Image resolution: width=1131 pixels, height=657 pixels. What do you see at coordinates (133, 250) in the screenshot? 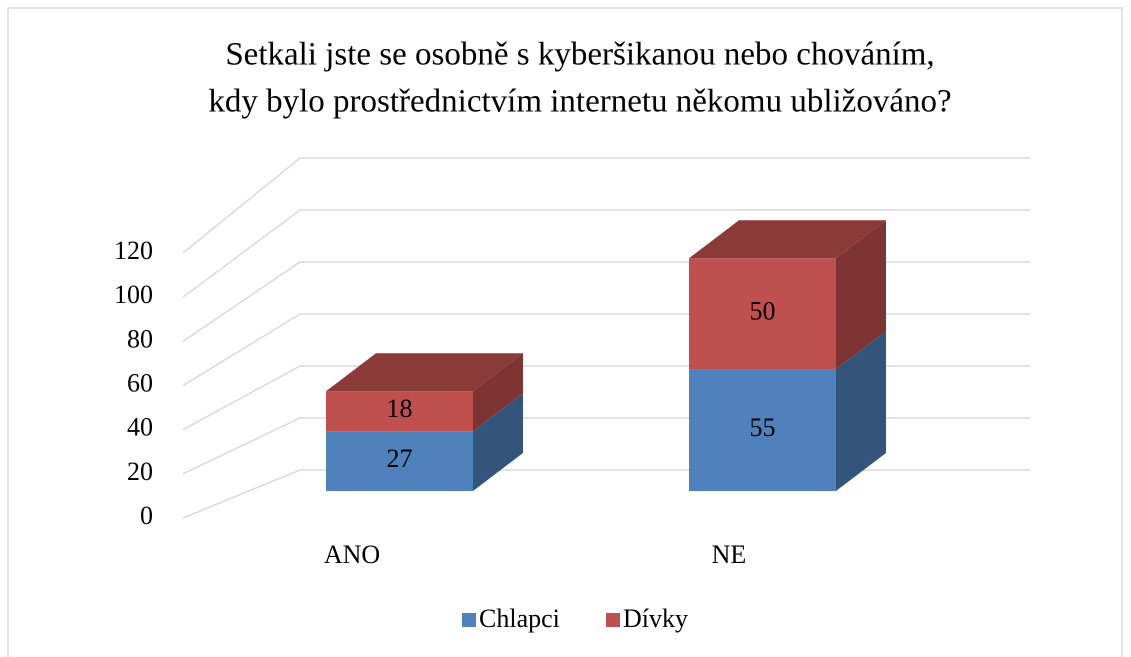
I see `y-tick-label: 120` at bounding box center [133, 250].